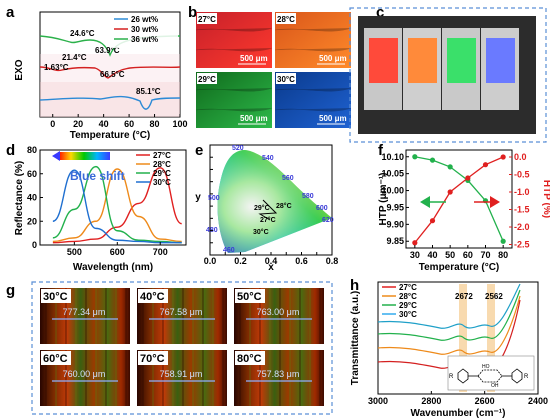 This screenshot has width=550, height=420. Describe the element at coordinates (82, 33) in the screenshot. I see `annot-3: 24.6°C` at that location.